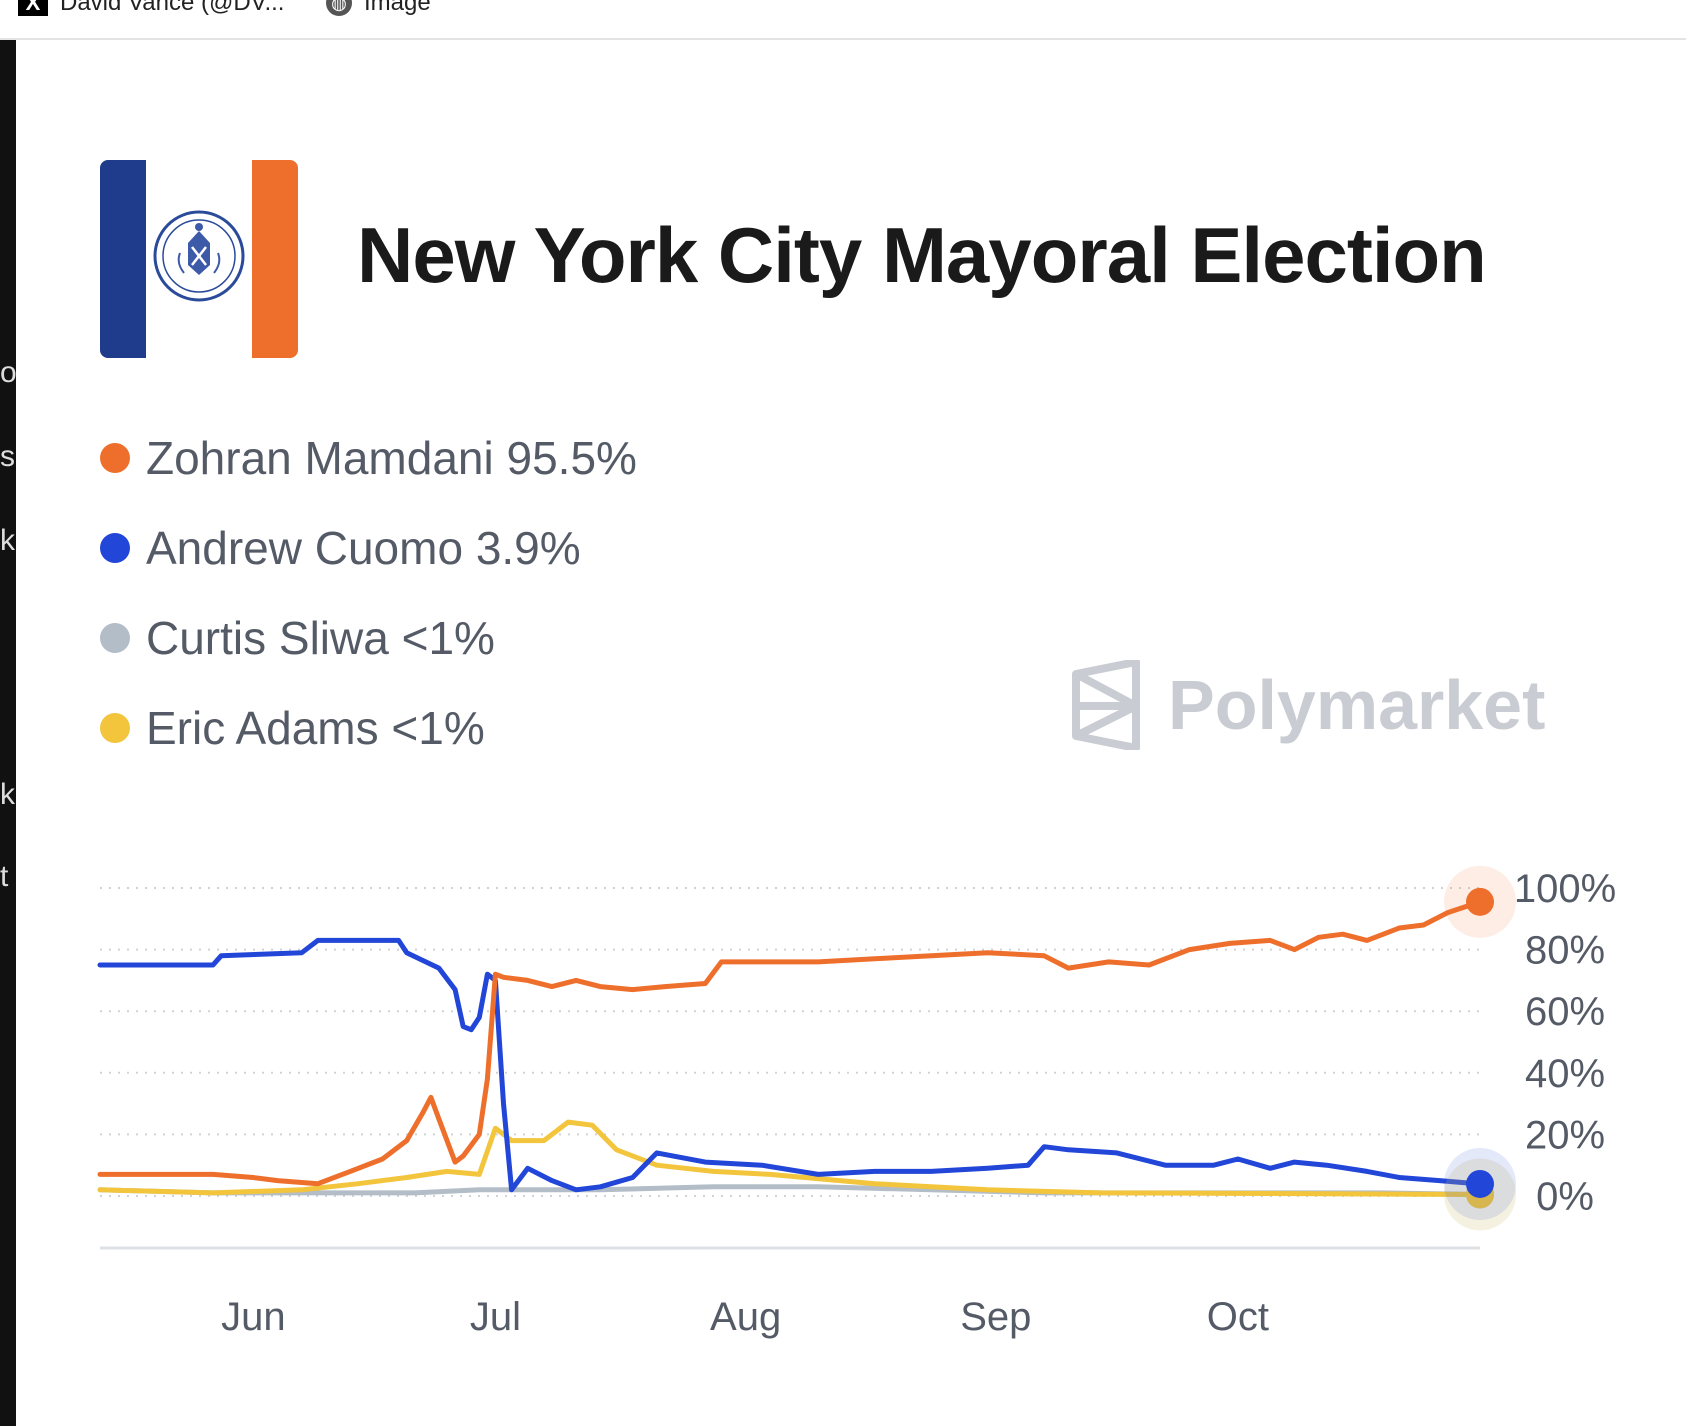  I want to click on nyc-flag-logo, so click(199, 259).